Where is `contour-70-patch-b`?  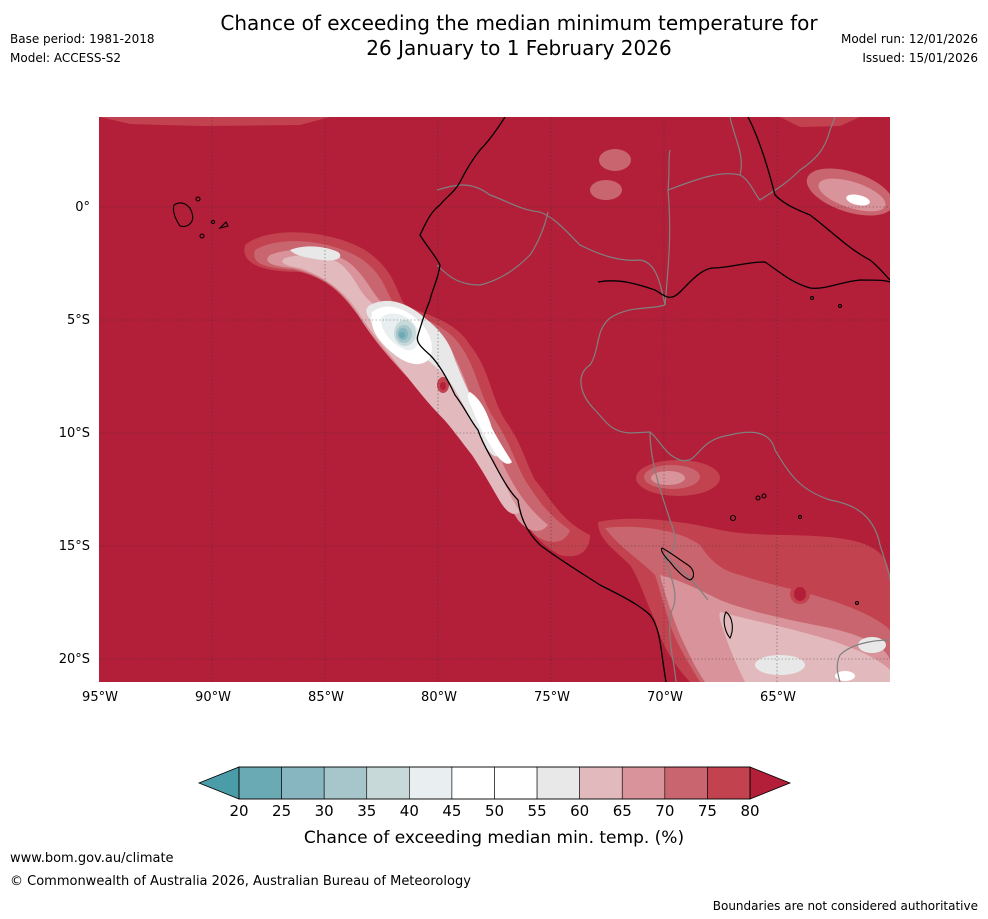 contour-70-patch-b is located at coordinates (606, 190).